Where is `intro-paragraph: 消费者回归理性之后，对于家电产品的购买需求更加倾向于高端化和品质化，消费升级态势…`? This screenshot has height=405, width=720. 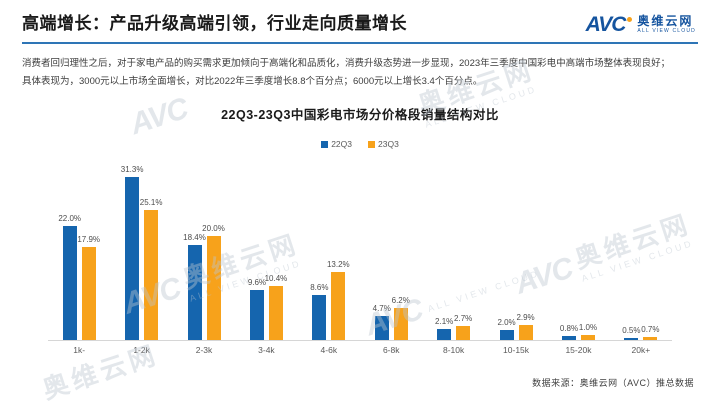 intro-paragraph: 消费者回归理性之后，对于家电产品的购买需求更加倾向于高端化和品质化，消费升级态势… is located at coordinates (360, 73).